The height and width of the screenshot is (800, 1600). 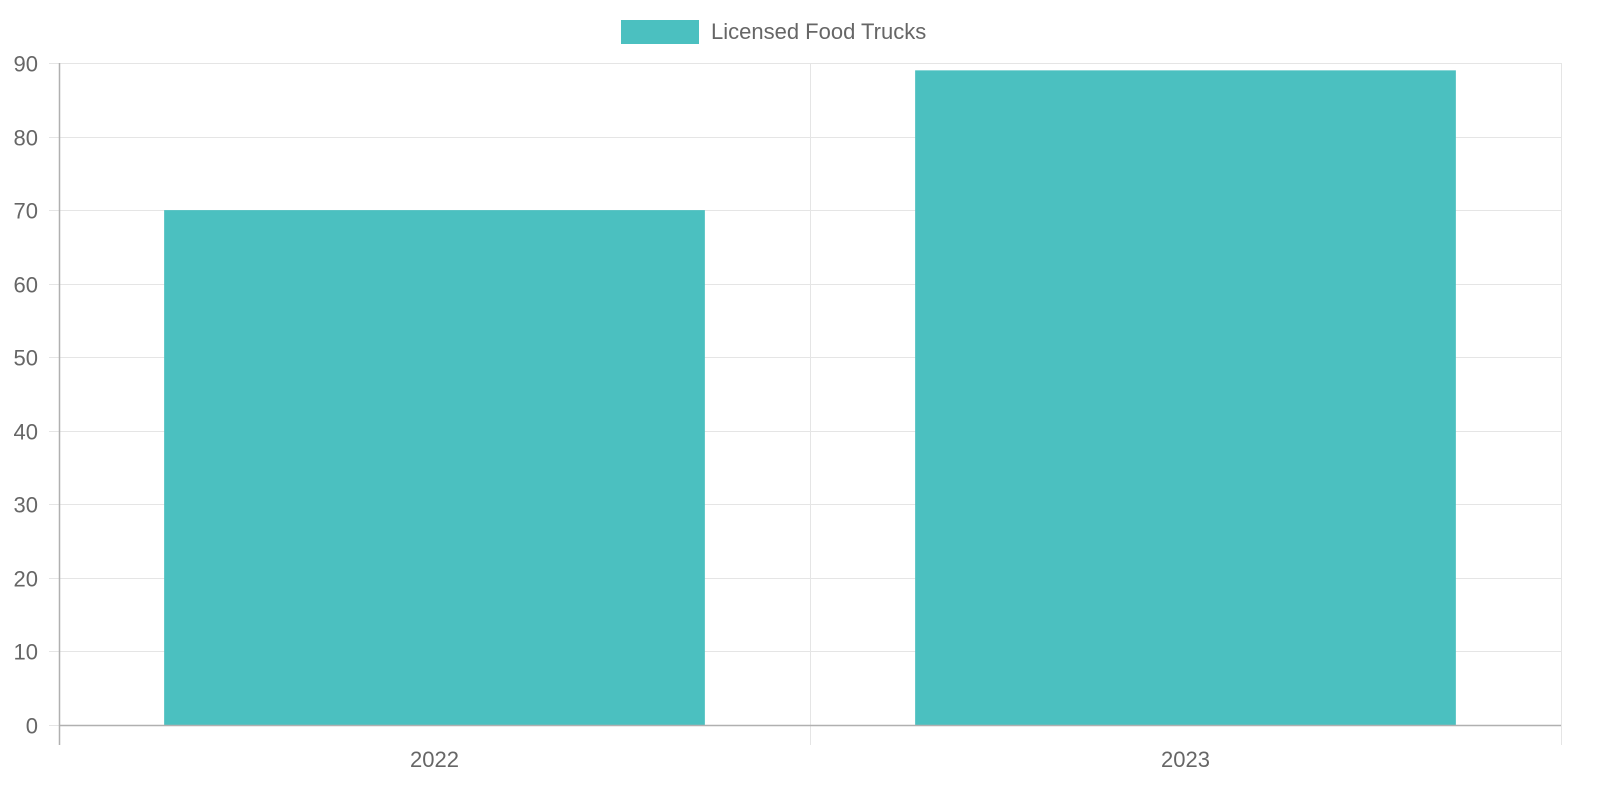 What do you see at coordinates (26, 432) in the screenshot?
I see `y-tick-label: 40` at bounding box center [26, 432].